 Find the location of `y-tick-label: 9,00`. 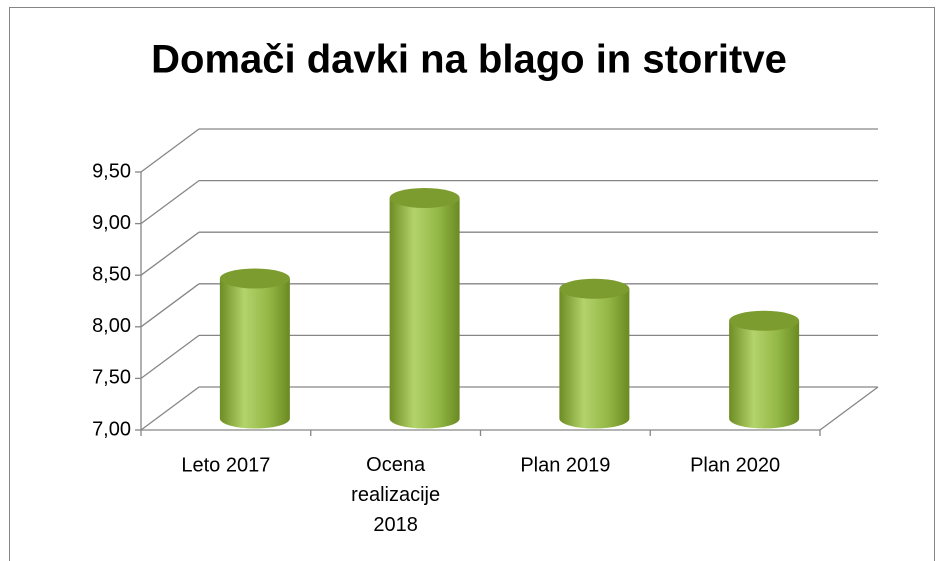

y-tick-label: 9,00 is located at coordinates (111, 223).